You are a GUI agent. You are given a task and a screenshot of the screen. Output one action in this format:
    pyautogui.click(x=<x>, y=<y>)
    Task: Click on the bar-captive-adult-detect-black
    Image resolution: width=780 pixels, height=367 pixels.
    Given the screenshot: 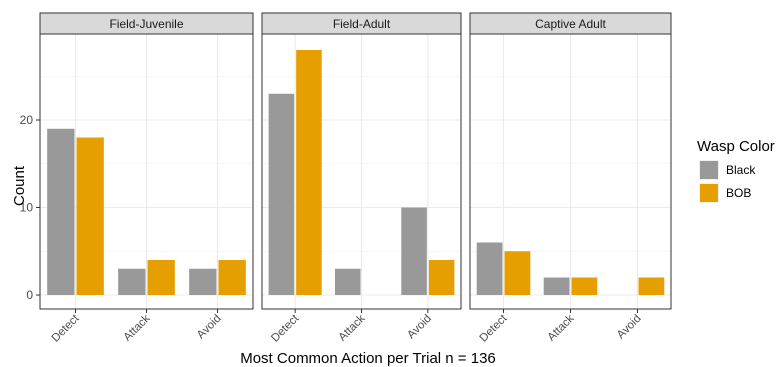 What is the action you would take?
    pyautogui.click(x=489, y=268)
    